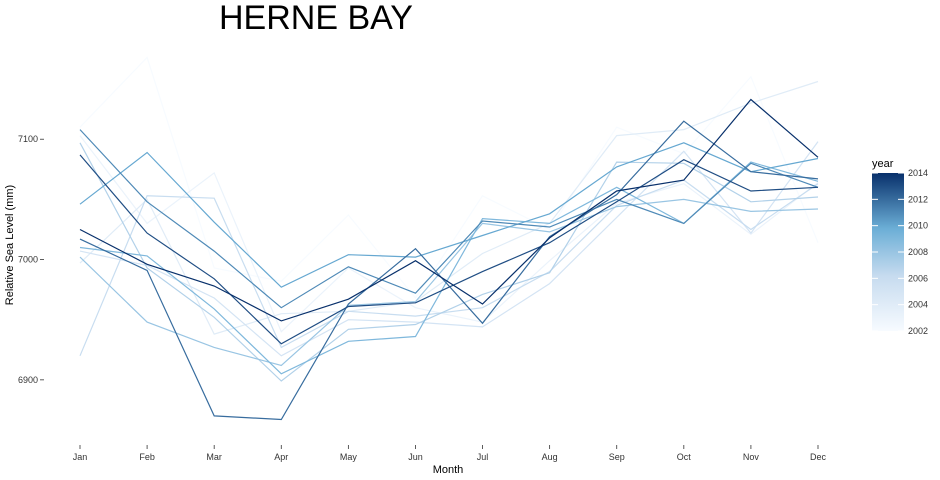 This screenshot has width=940, height=480. I want to click on x-tick-label: Dec, so click(818, 457).